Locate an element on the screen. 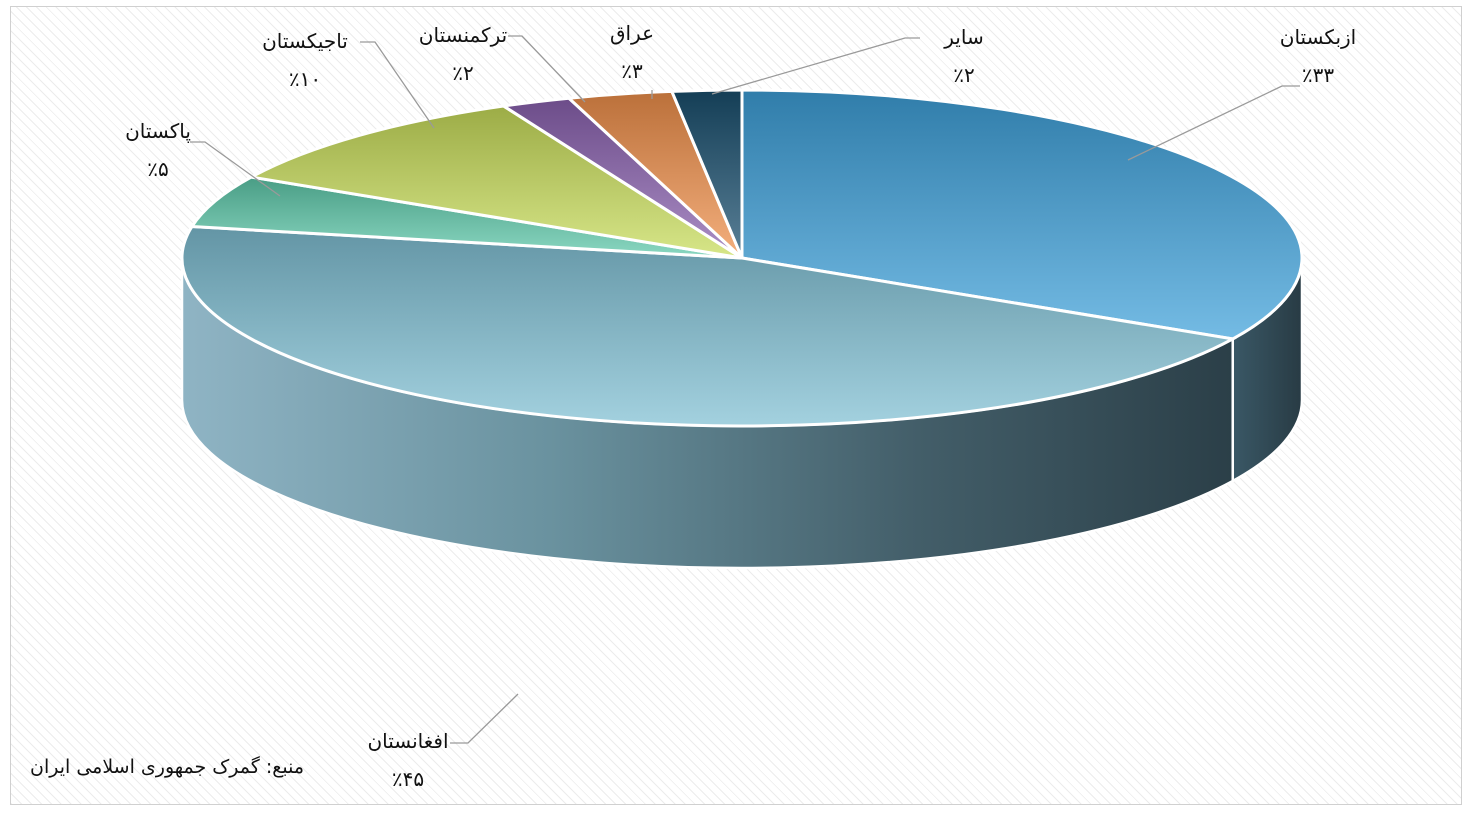 The width and height of the screenshot is (1474, 813). slice-label-2: پاکستان is located at coordinates (158, 131).